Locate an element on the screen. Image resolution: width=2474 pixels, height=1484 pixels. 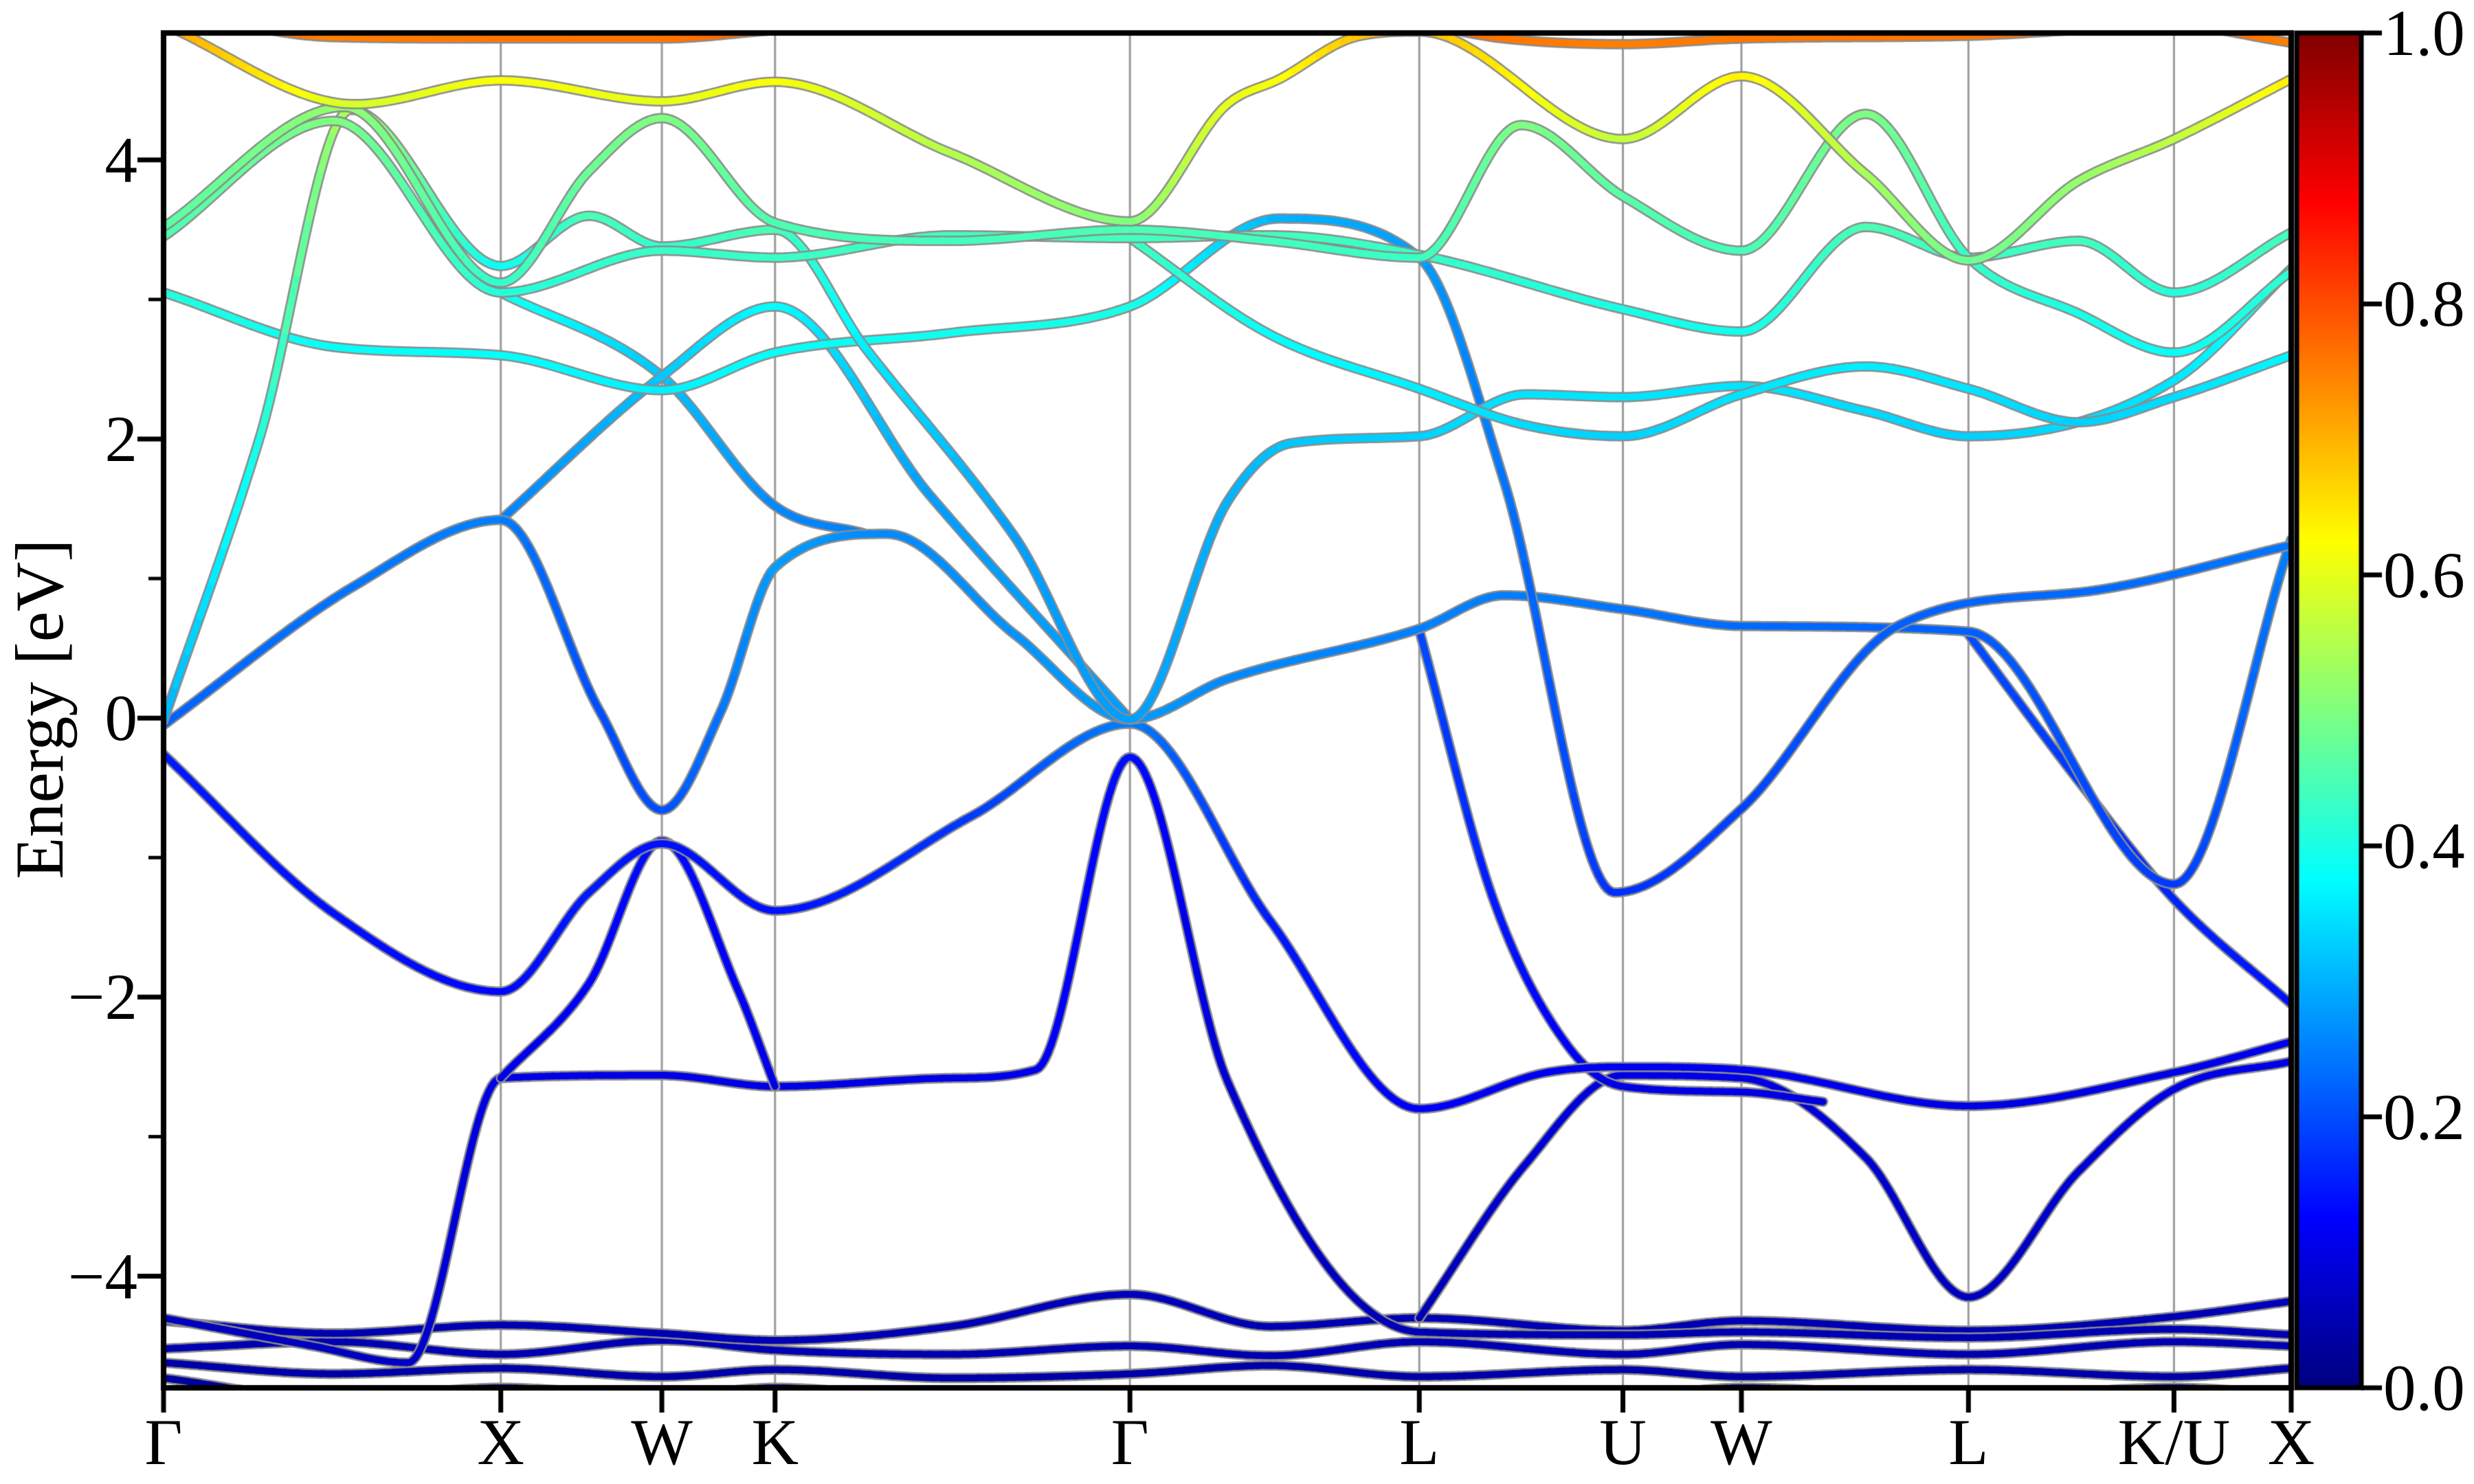
ktick-label-k: K is located at coordinates (775, 1442).